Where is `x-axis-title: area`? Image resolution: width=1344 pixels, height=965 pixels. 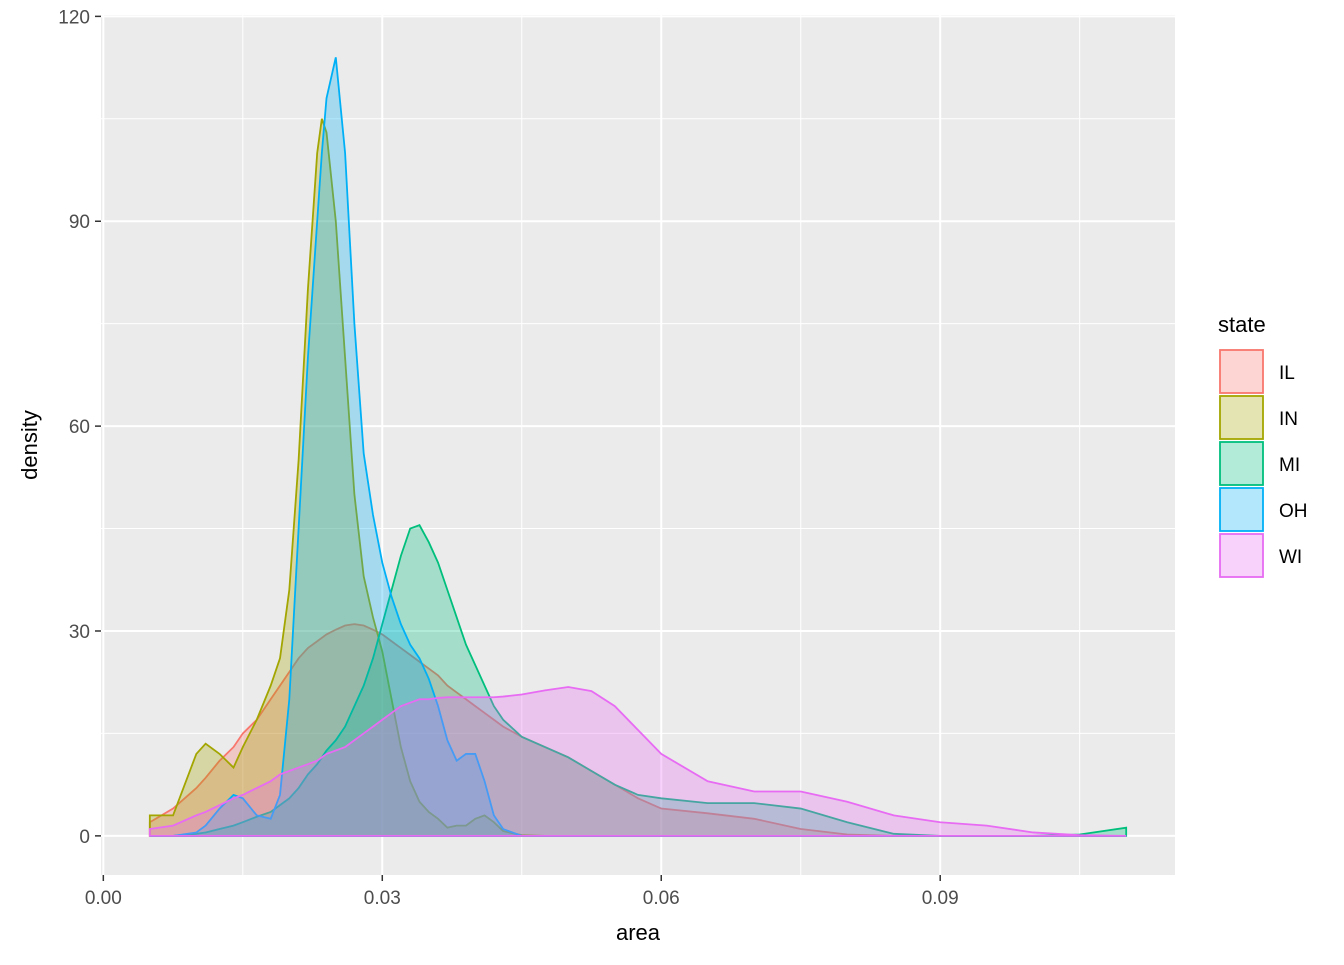 x-axis-title: area is located at coordinates (638, 932).